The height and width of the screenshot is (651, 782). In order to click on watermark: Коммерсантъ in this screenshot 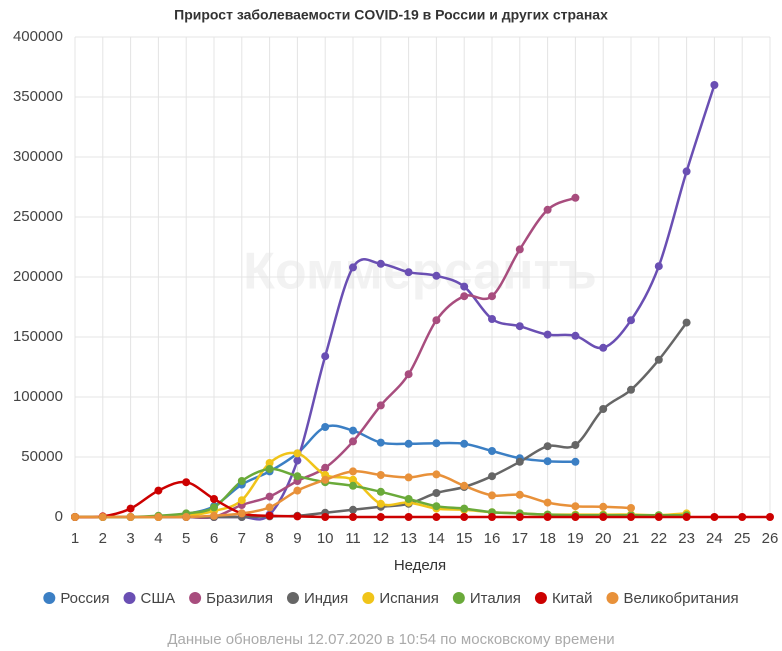, I will do `click(420, 272)`.